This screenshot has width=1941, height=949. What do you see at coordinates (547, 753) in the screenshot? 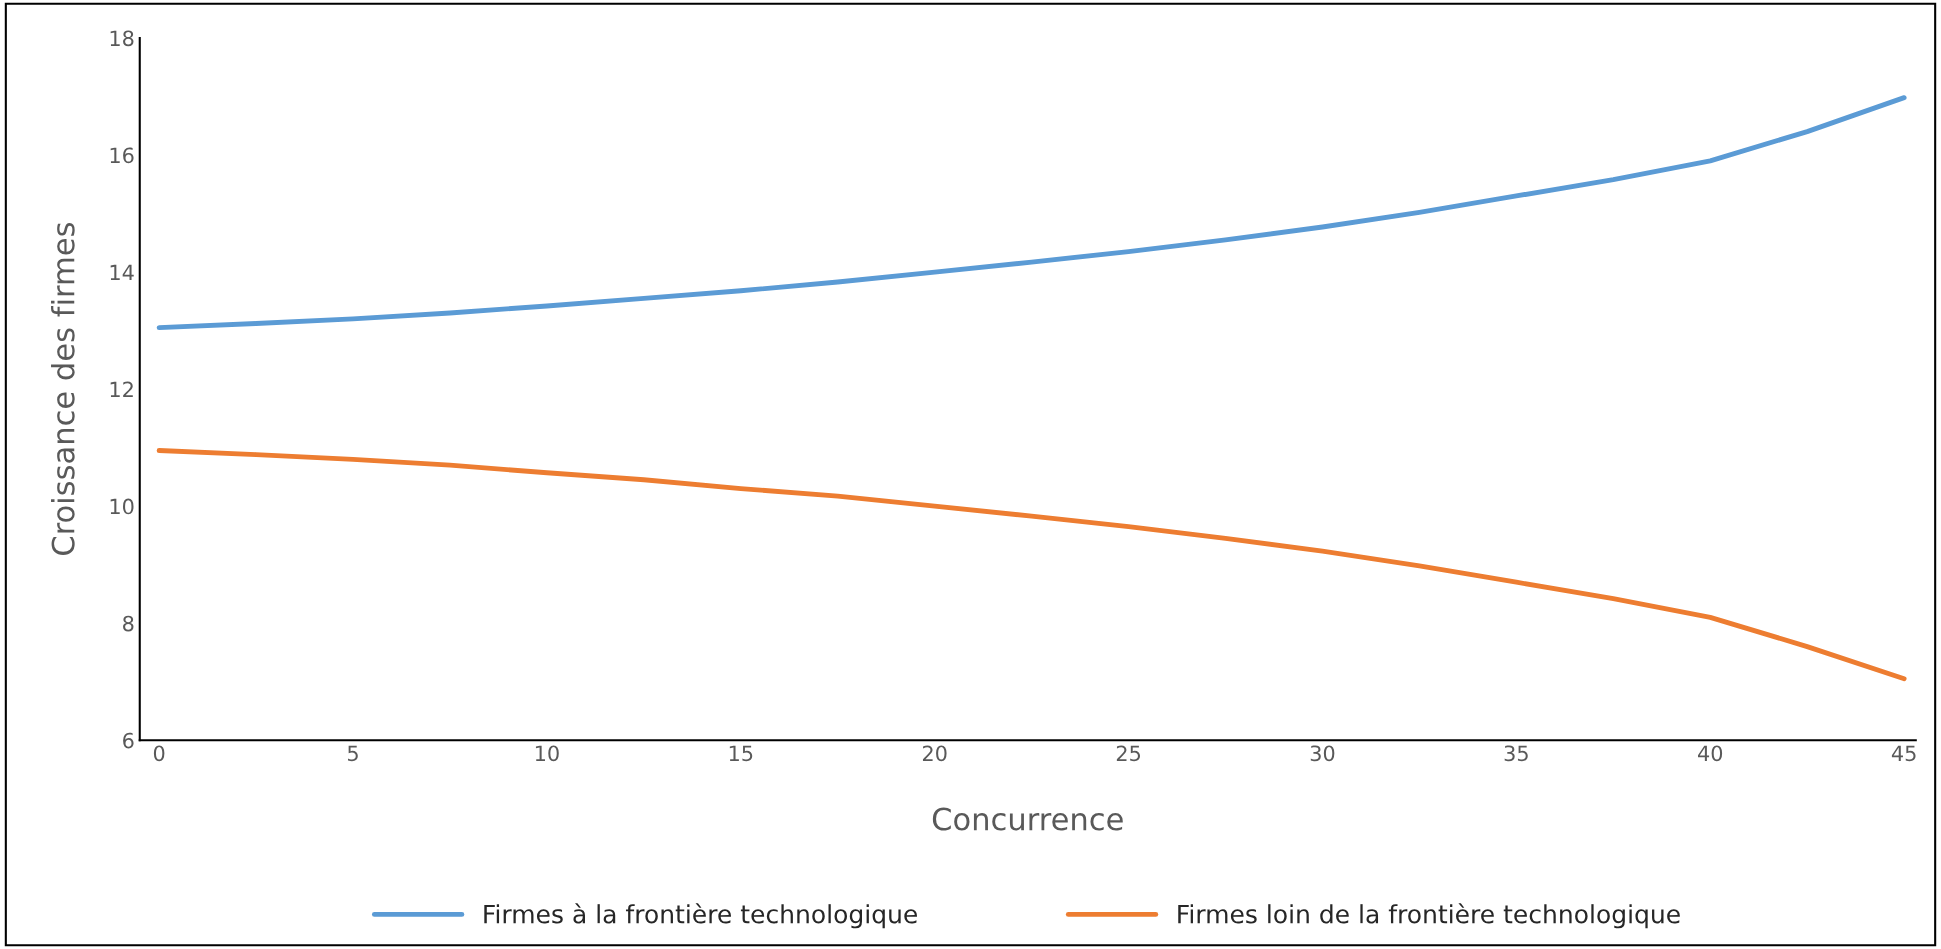
I see `x-tick-label: 10` at bounding box center [547, 753].